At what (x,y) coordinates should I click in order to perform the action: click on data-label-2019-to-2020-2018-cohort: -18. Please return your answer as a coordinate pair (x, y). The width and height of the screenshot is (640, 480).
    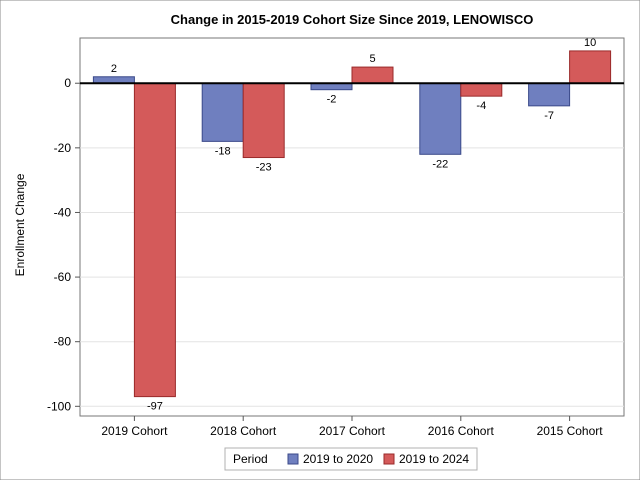
    Looking at the image, I should click on (223, 151).